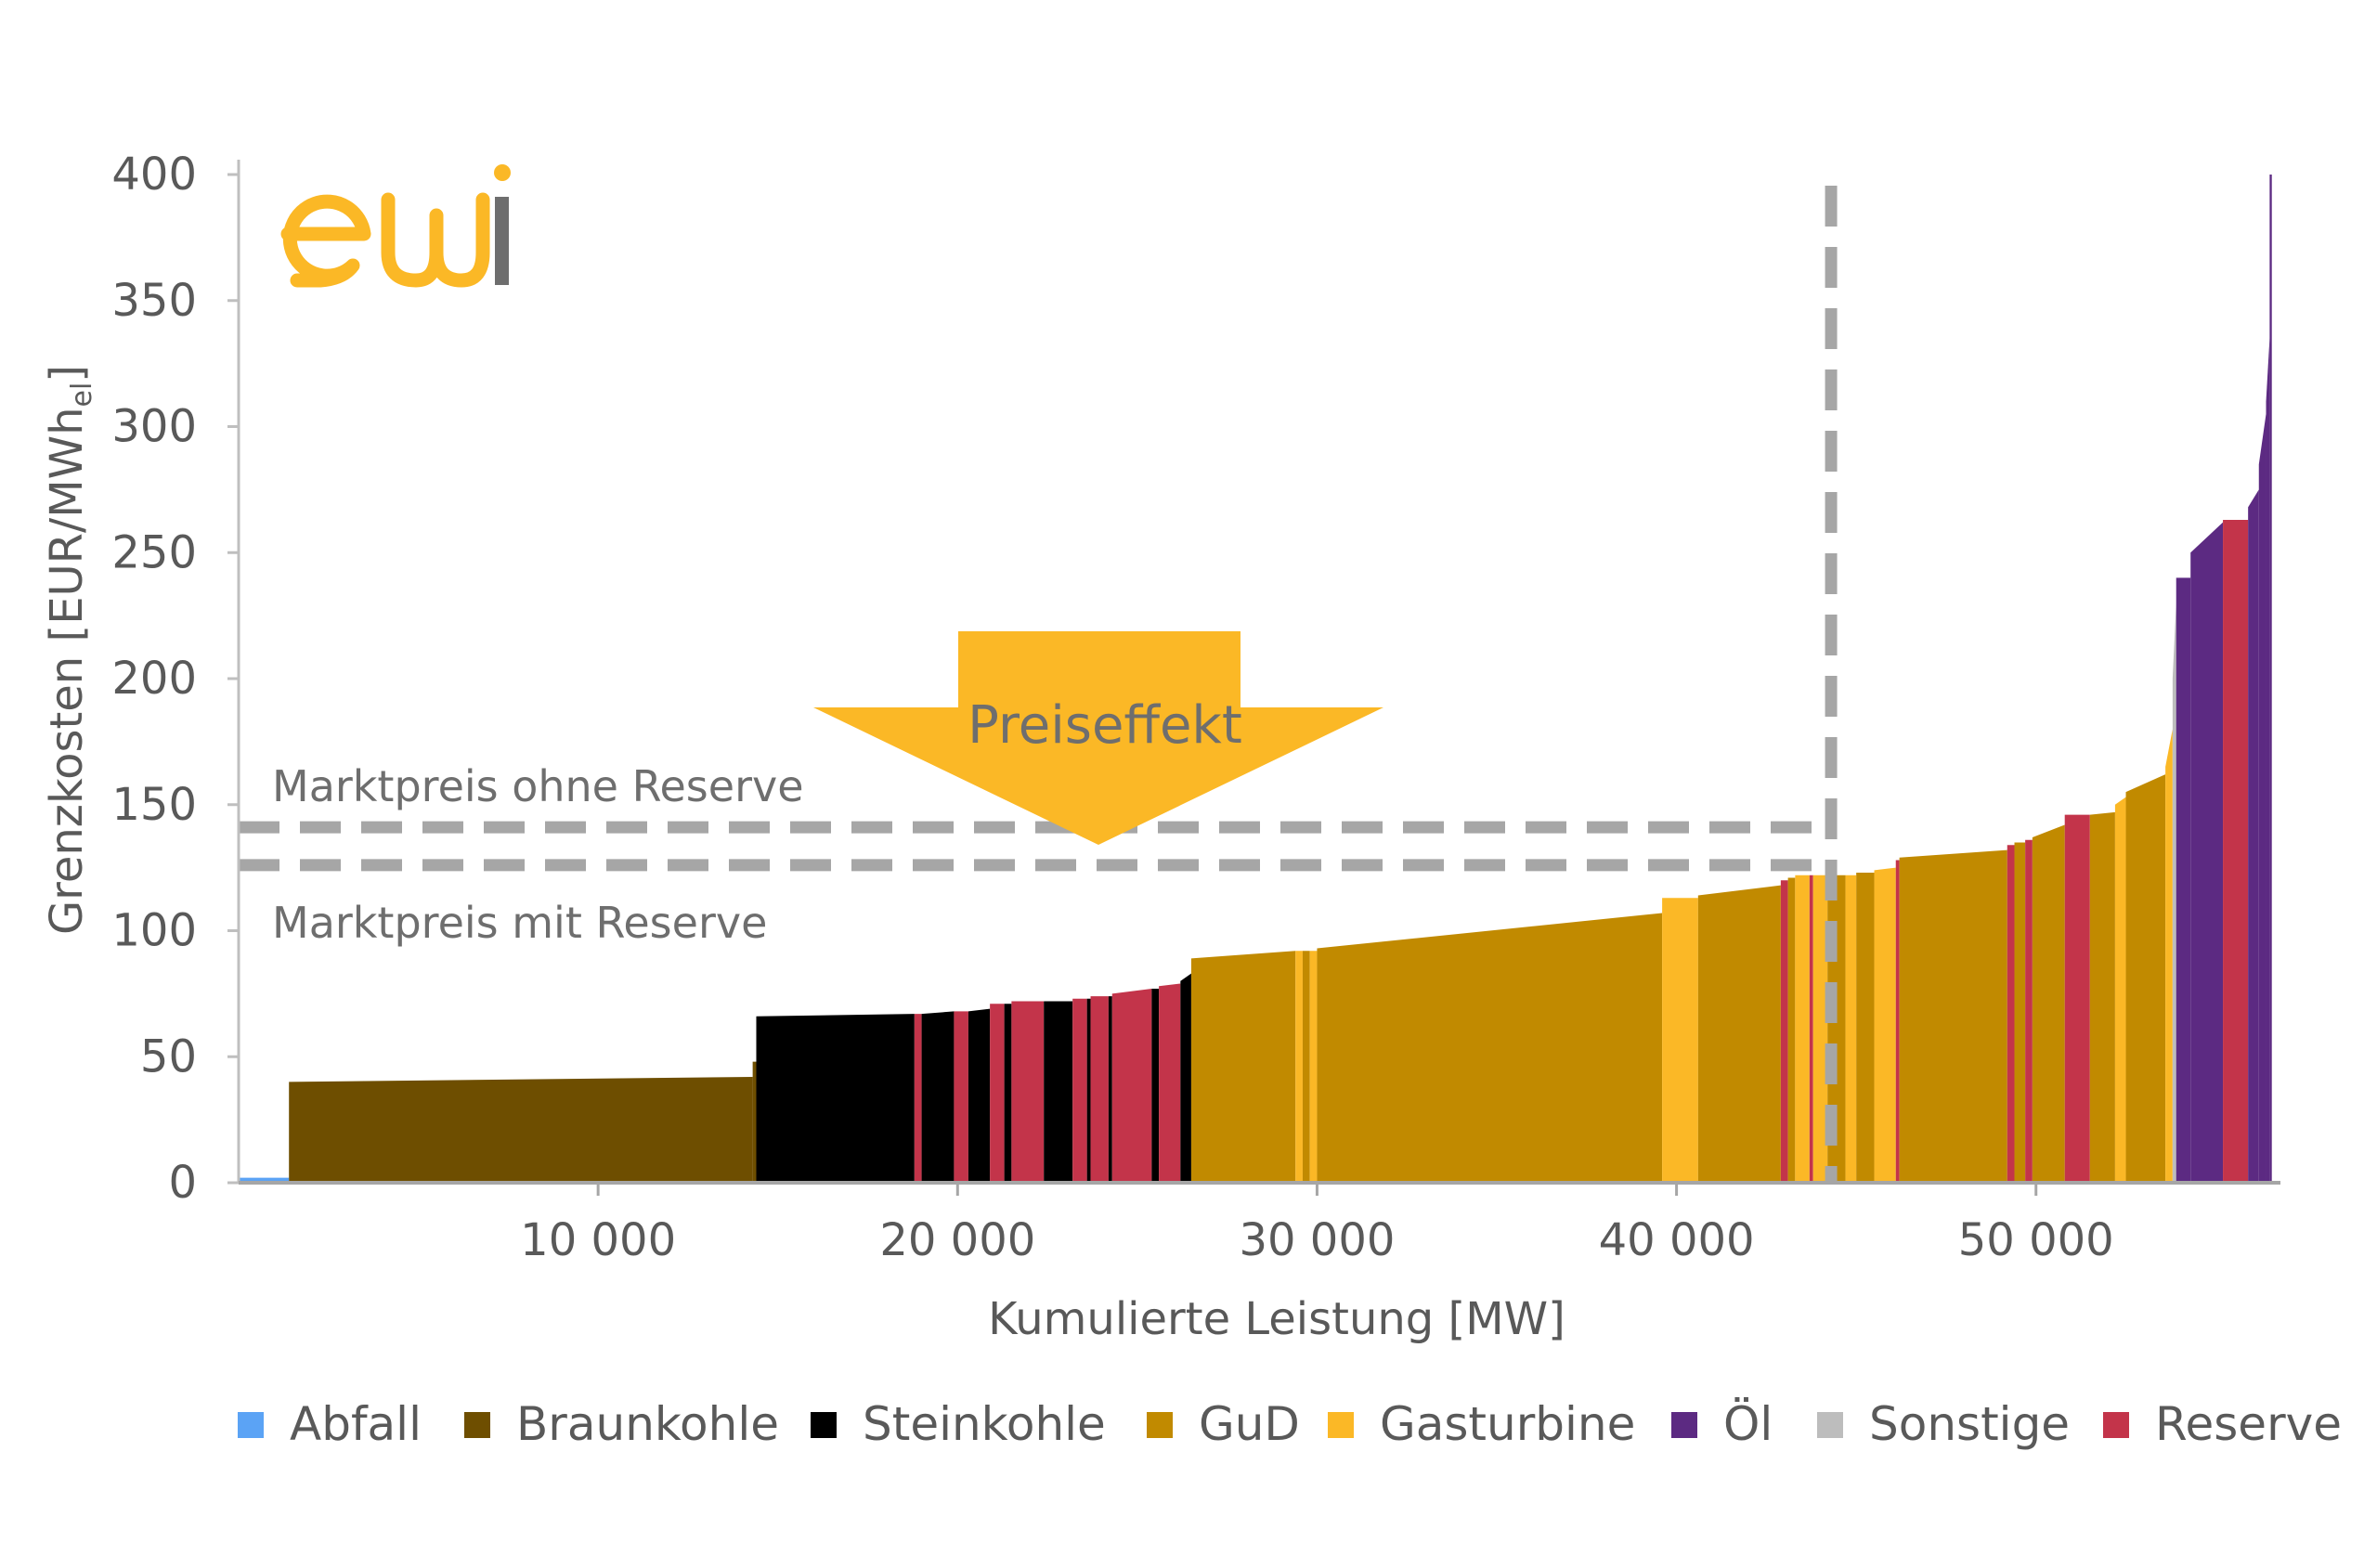  Describe the element at coordinates (1684, 1425) in the screenshot. I see `legend-swatch-oel` at that location.